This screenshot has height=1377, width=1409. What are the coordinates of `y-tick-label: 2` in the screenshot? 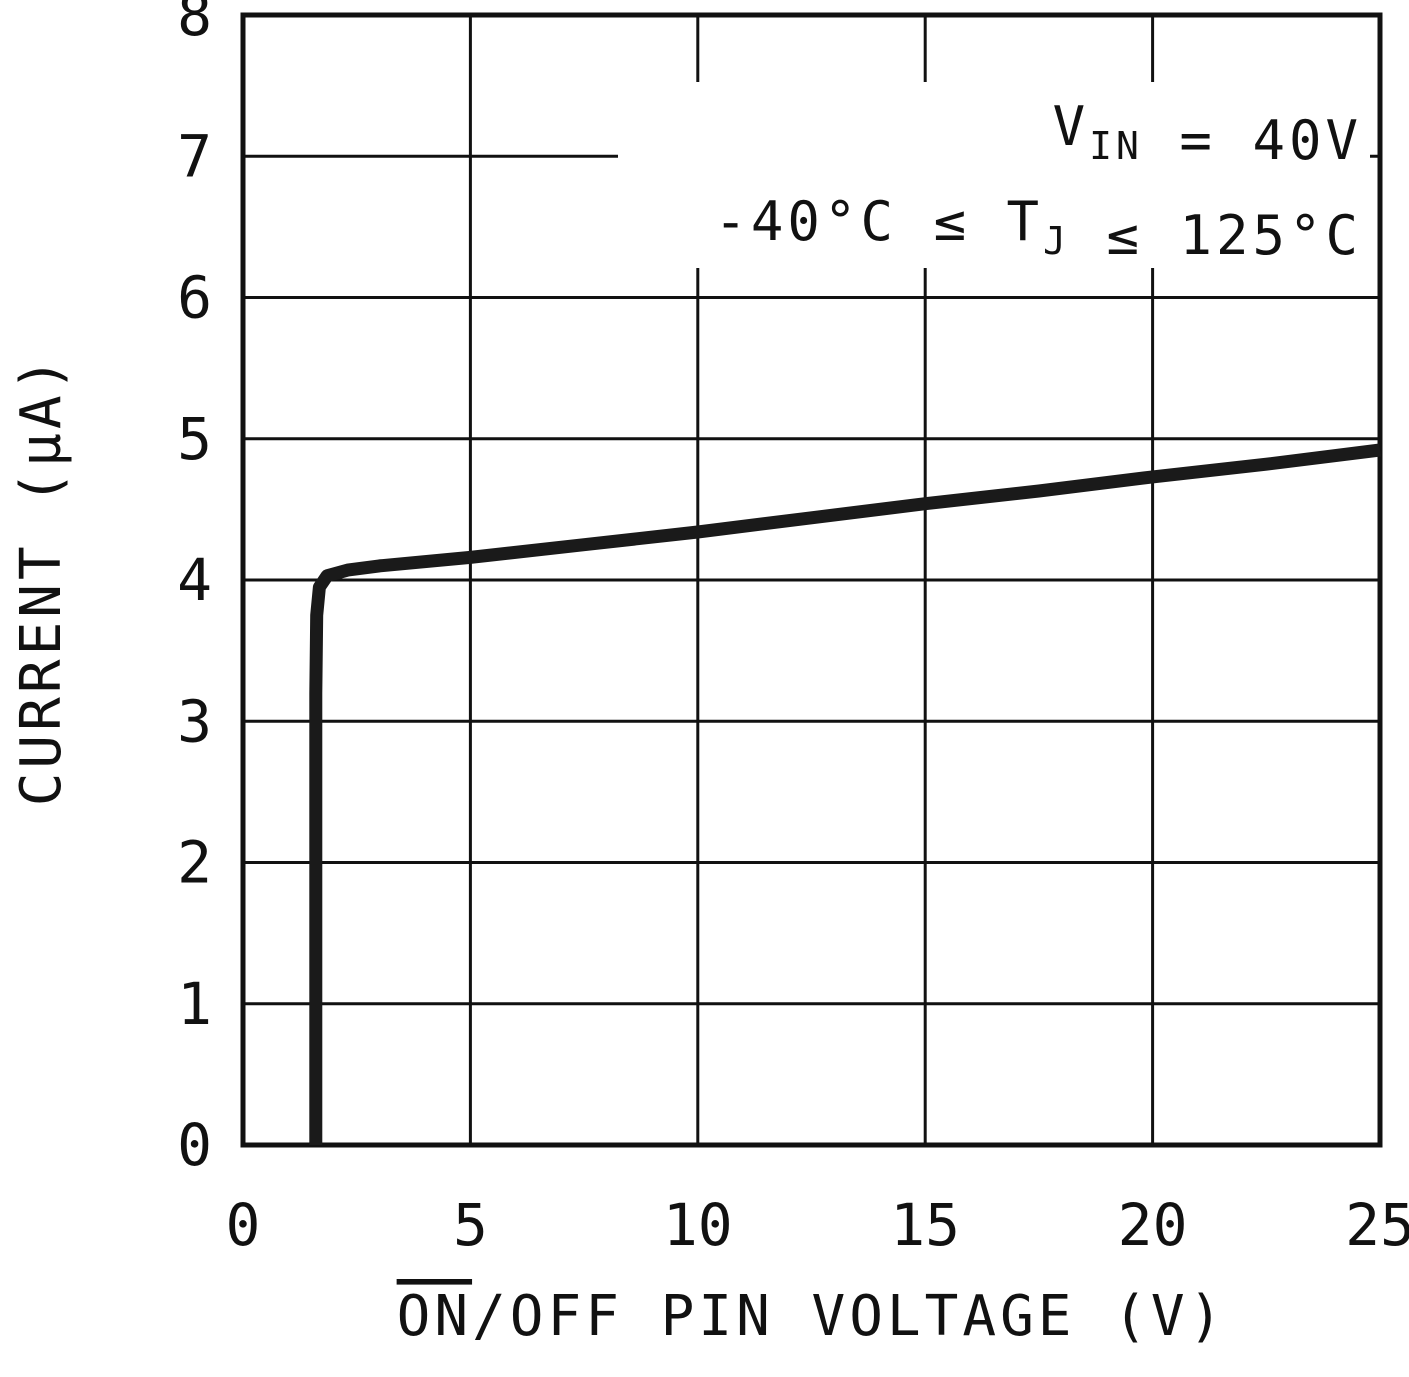 It's located at (194, 863).